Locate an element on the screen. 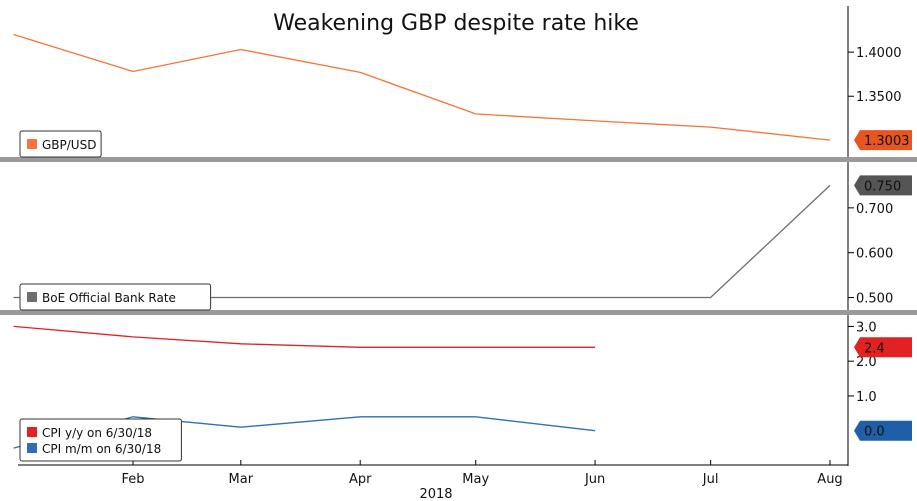 Image resolution: width=917 pixels, height=501 pixels. legend-label: GBP/USD is located at coordinates (69, 145).